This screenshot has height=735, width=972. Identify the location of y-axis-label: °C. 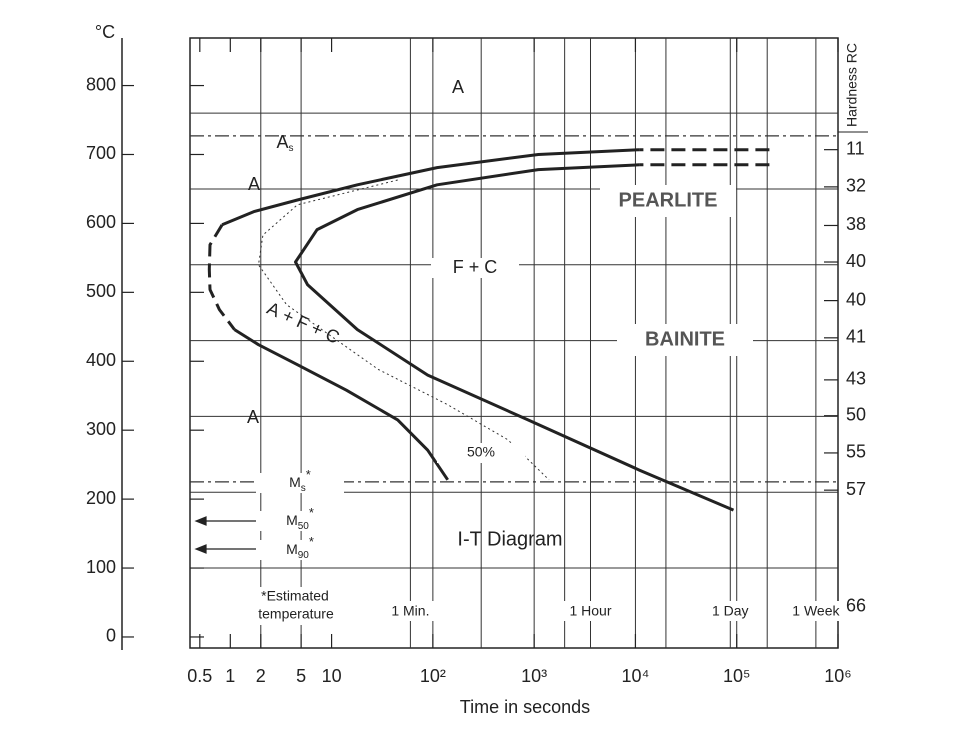
(105, 32).